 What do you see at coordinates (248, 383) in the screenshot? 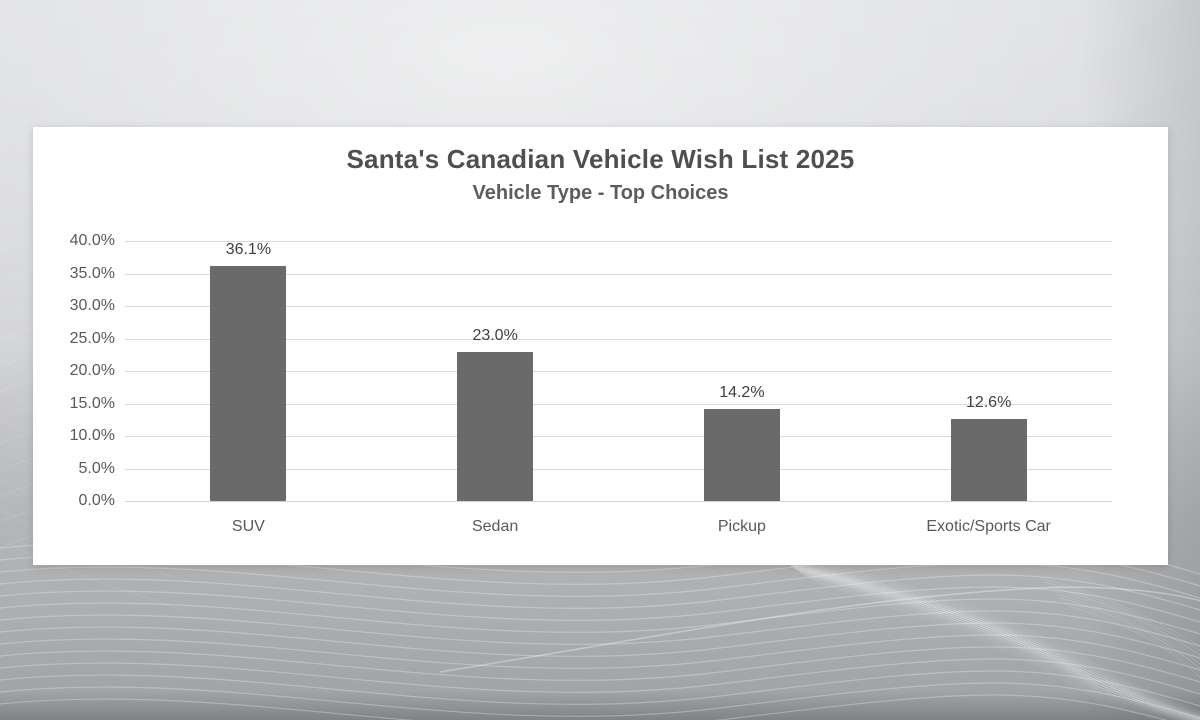
I see `bar-suv` at bounding box center [248, 383].